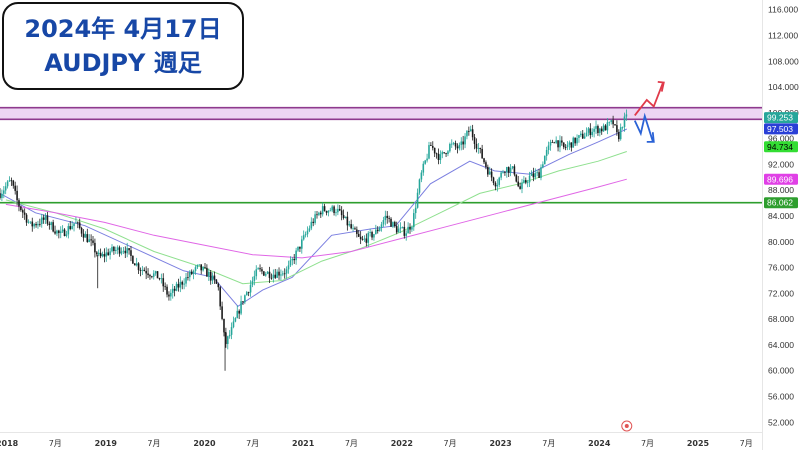  I want to click on price-badge, so click(781, 203).